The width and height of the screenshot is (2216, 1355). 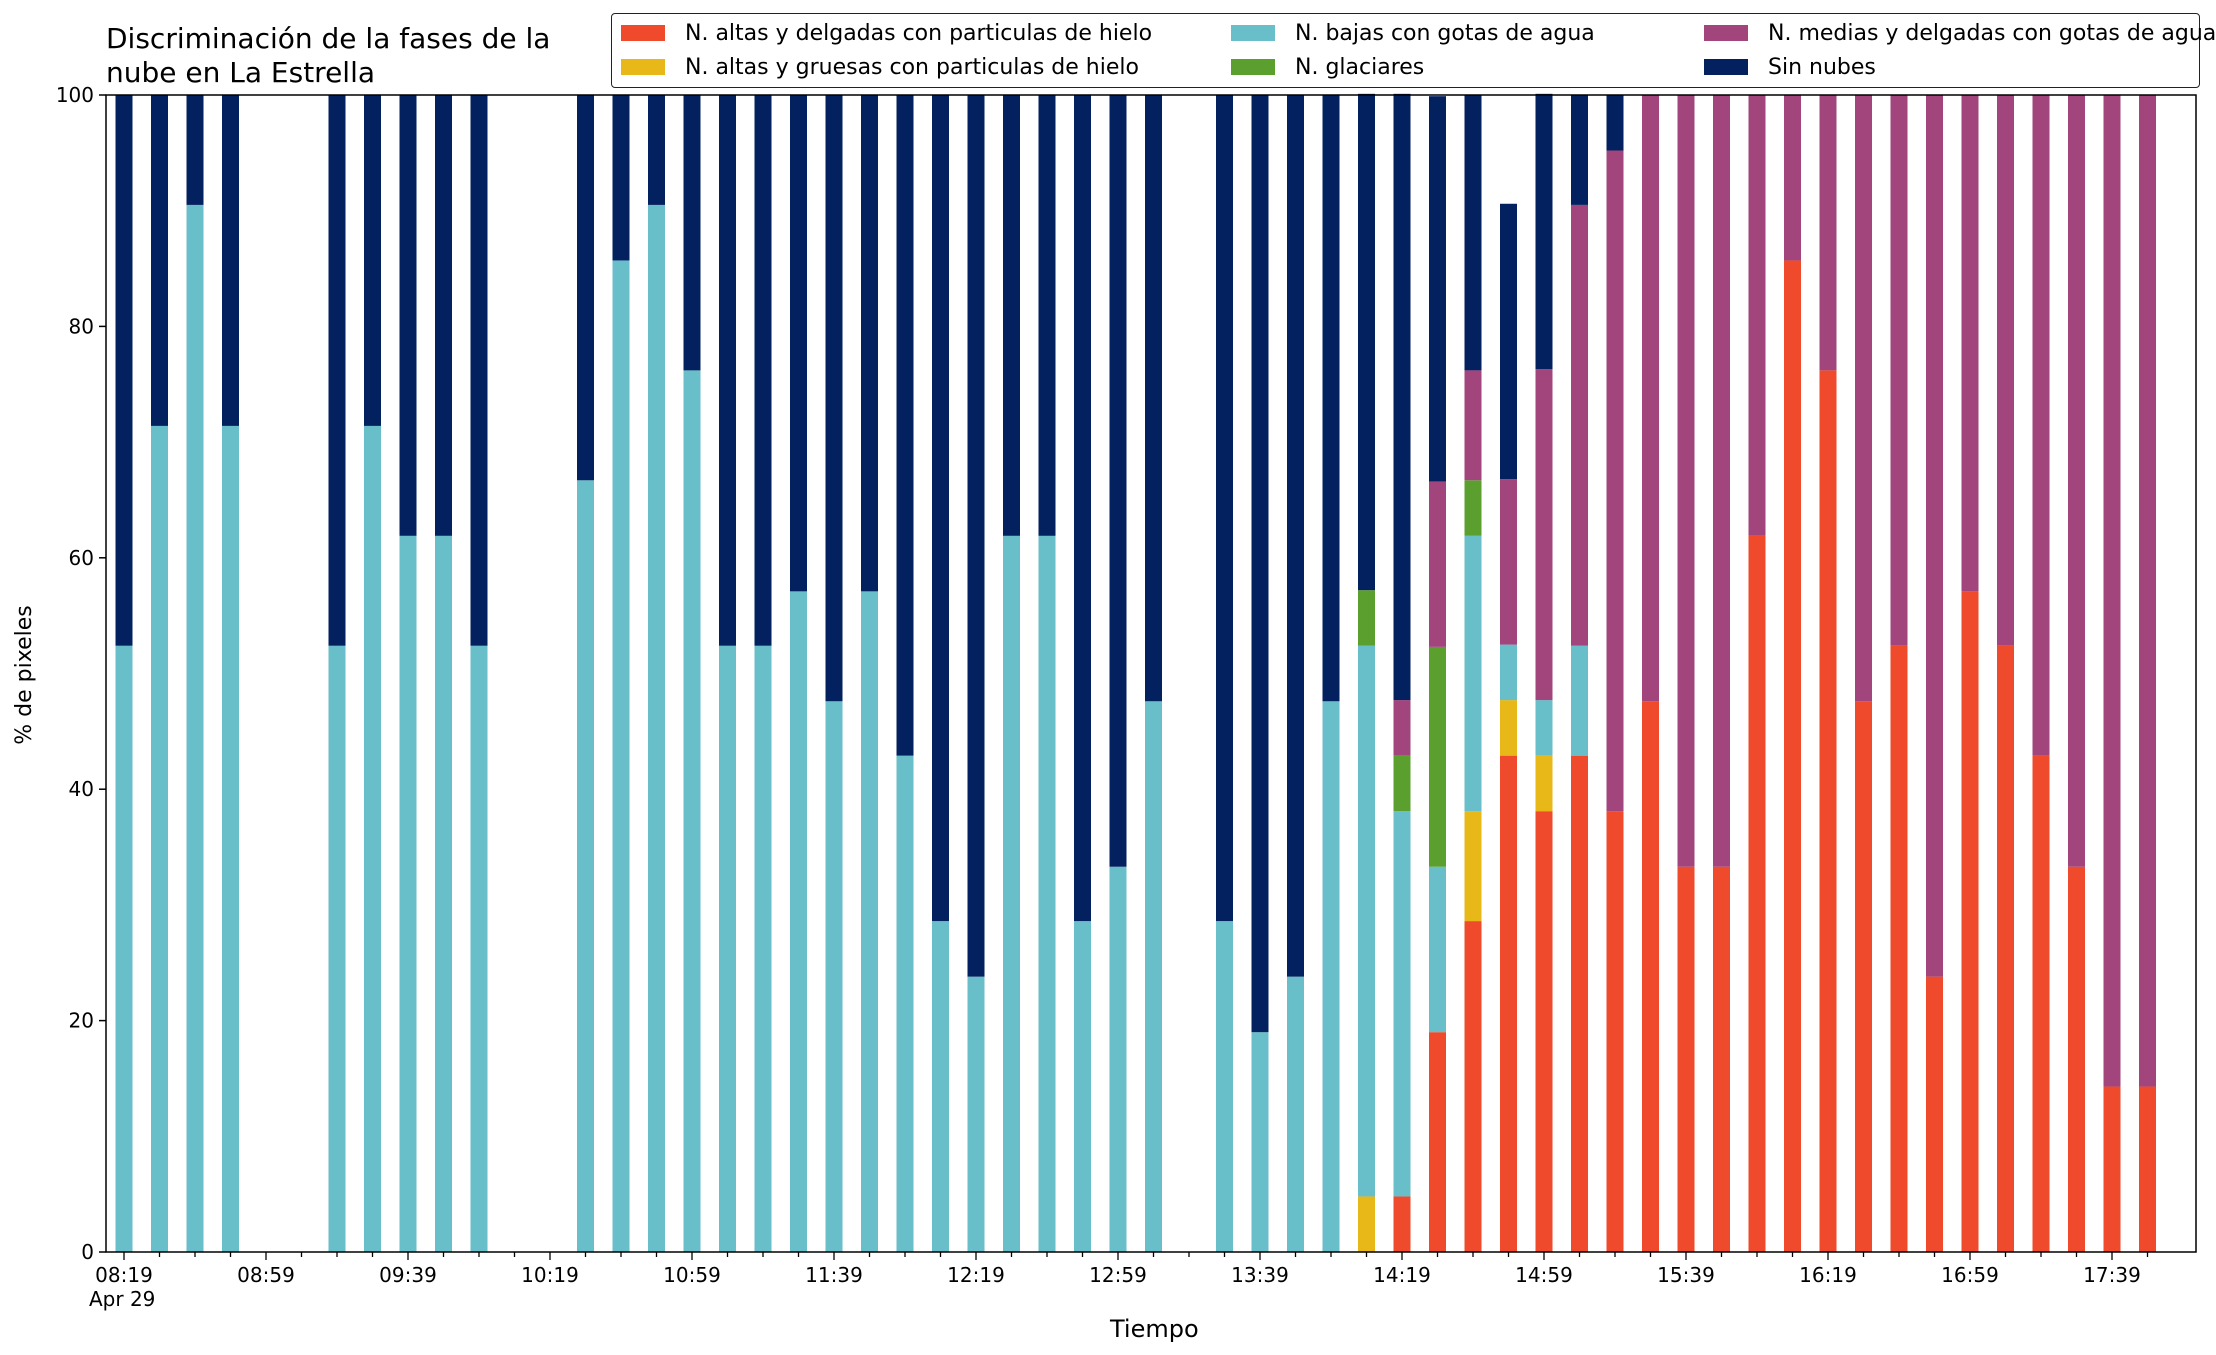 What do you see at coordinates (834, 1275) in the screenshot?
I see `x-tick-label: 11:39` at bounding box center [834, 1275].